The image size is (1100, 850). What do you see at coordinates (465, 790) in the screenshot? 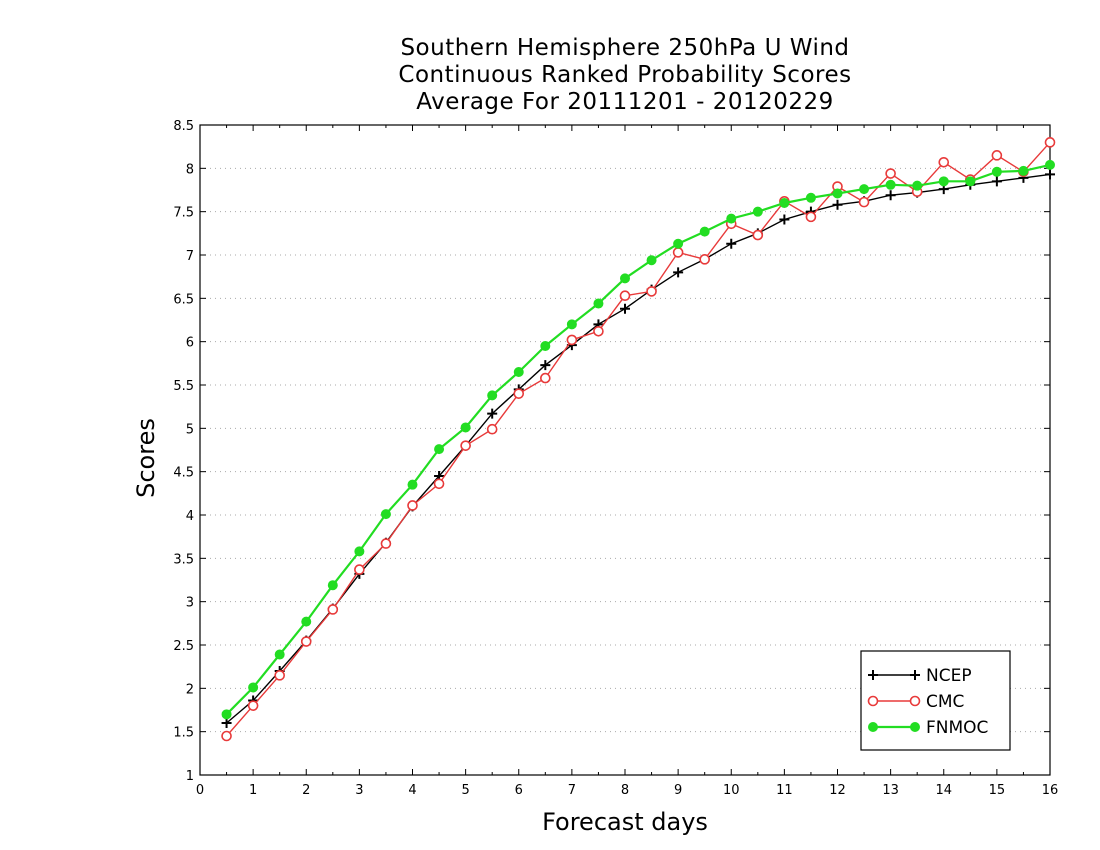
I see `x-tick-label: 5` at bounding box center [465, 790].